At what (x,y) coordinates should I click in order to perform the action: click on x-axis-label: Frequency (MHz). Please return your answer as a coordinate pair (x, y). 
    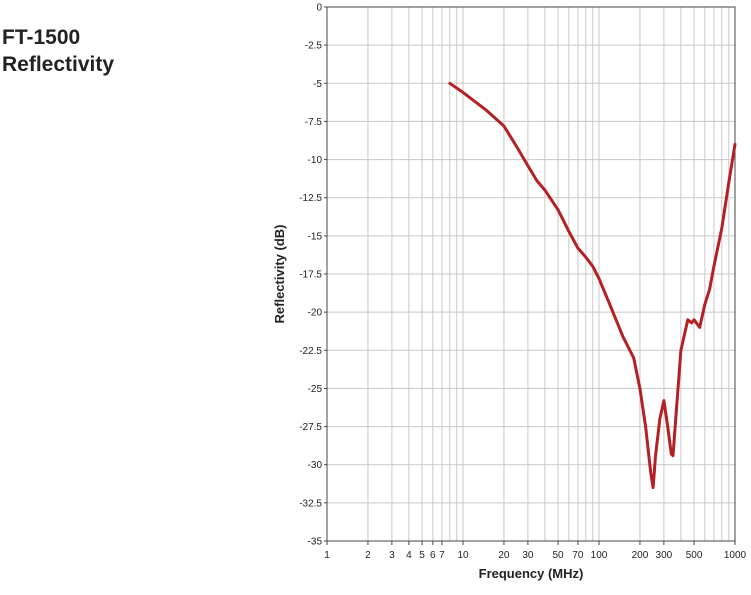
    Looking at the image, I should click on (531, 573).